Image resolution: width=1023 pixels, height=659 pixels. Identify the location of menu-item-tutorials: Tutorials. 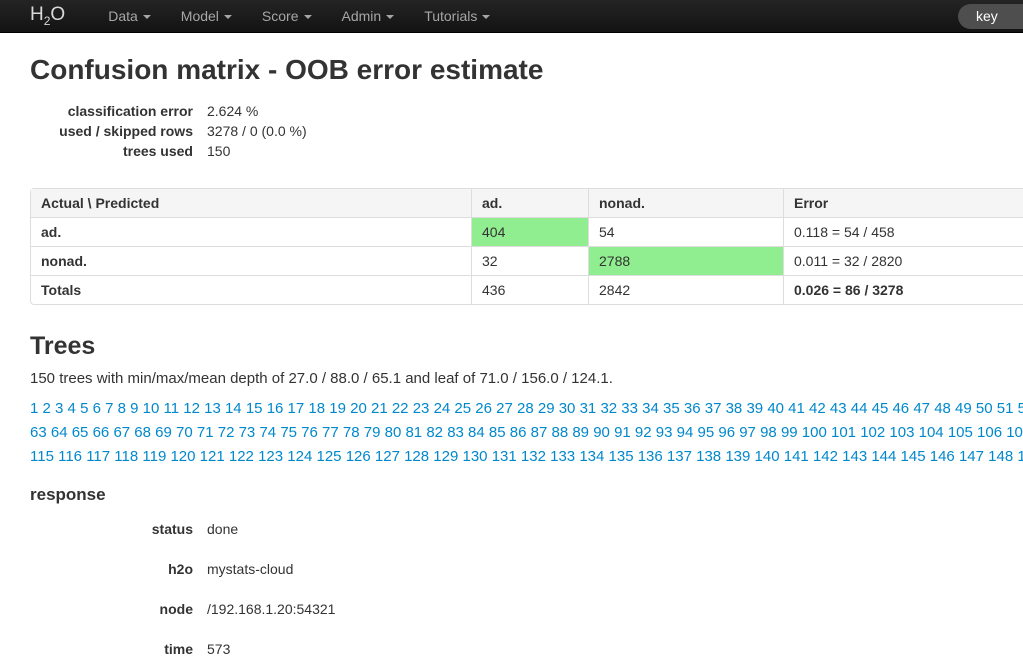
(457, 16).